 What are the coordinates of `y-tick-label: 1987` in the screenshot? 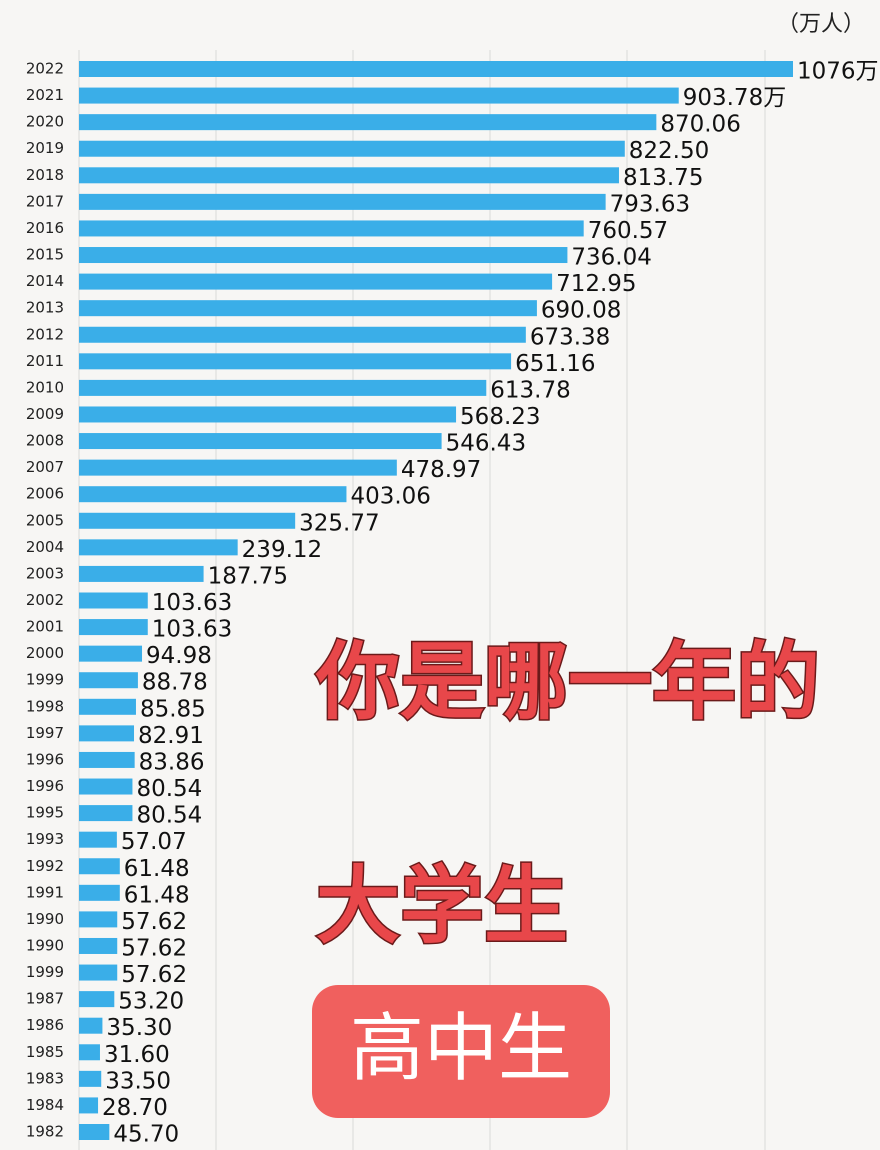 It's located at (45, 999).